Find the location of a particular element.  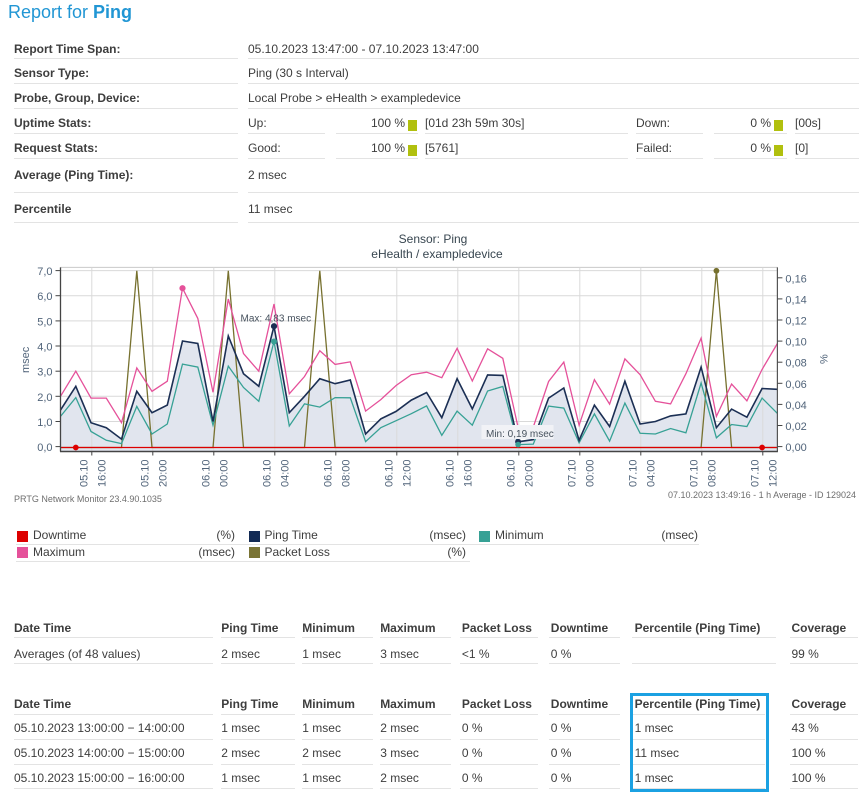

svg-text: 0,08 is located at coordinates (795, 364).